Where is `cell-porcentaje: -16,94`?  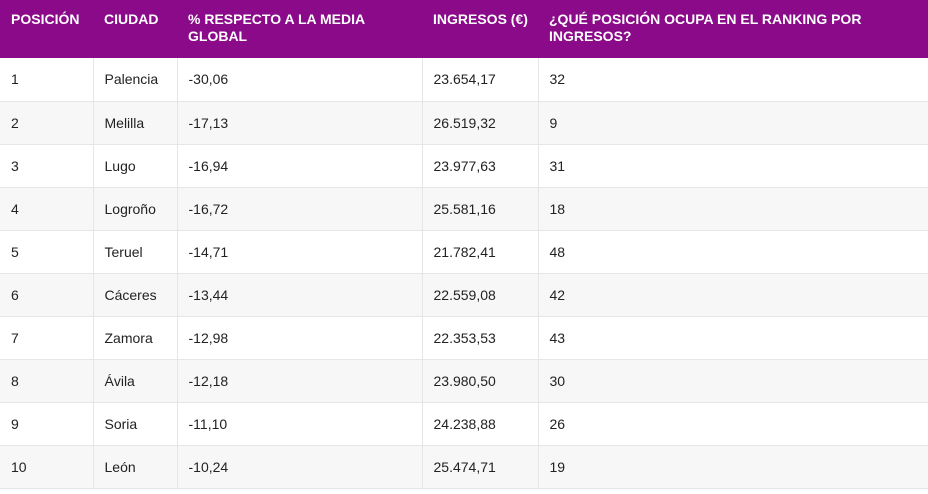 cell-porcentaje: -16,94 is located at coordinates (300, 166).